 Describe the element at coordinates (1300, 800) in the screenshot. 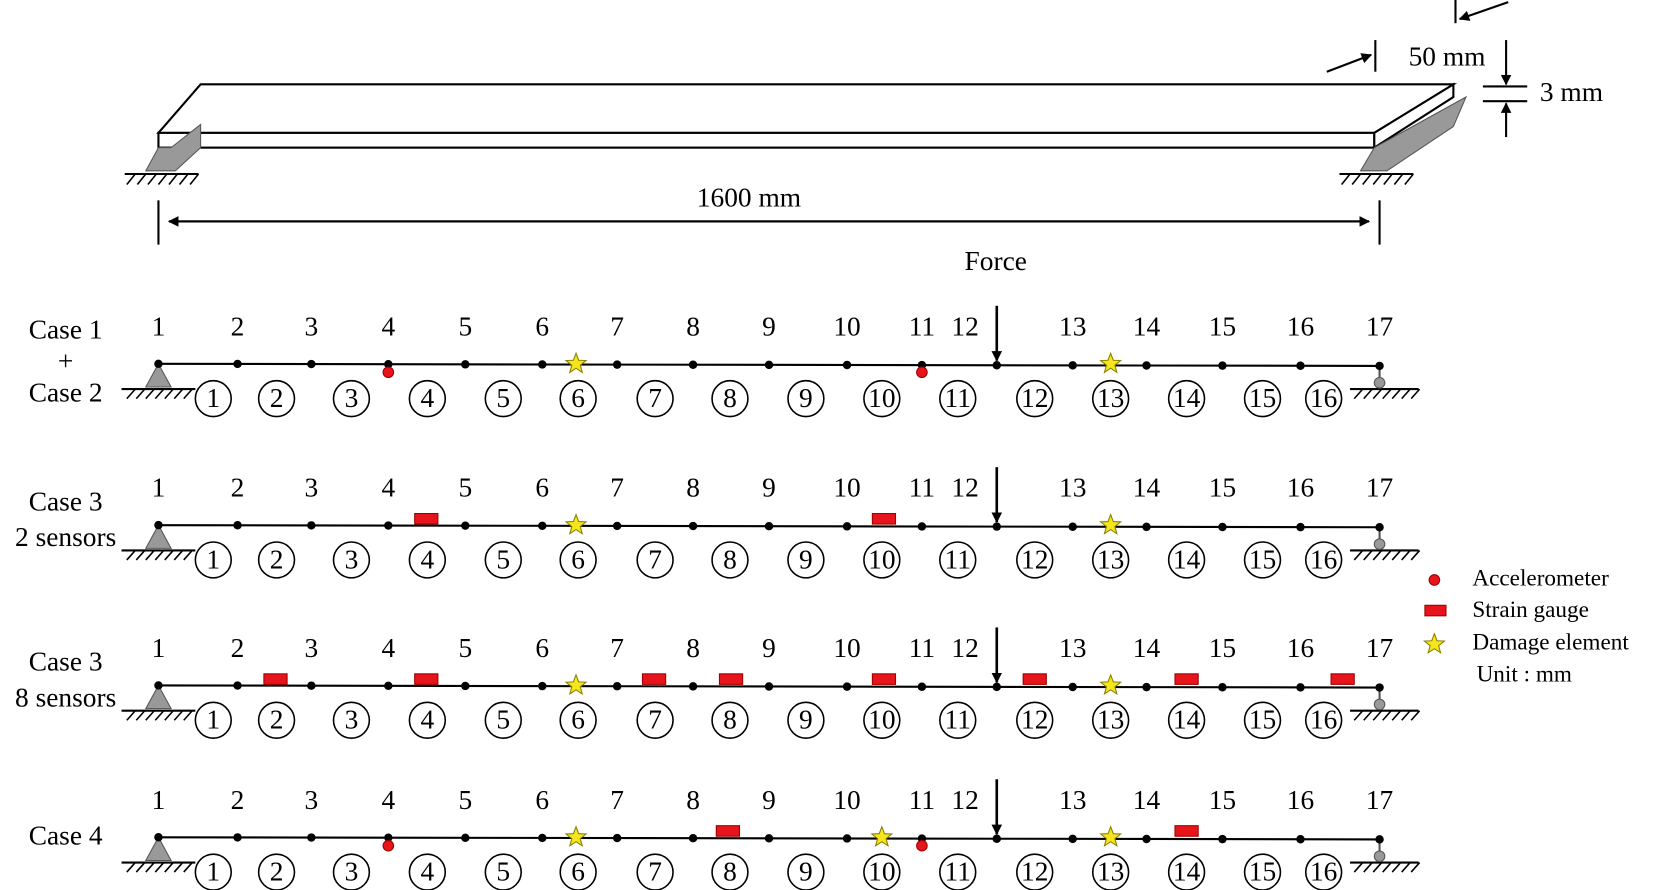

I see `node-label: 16` at that location.